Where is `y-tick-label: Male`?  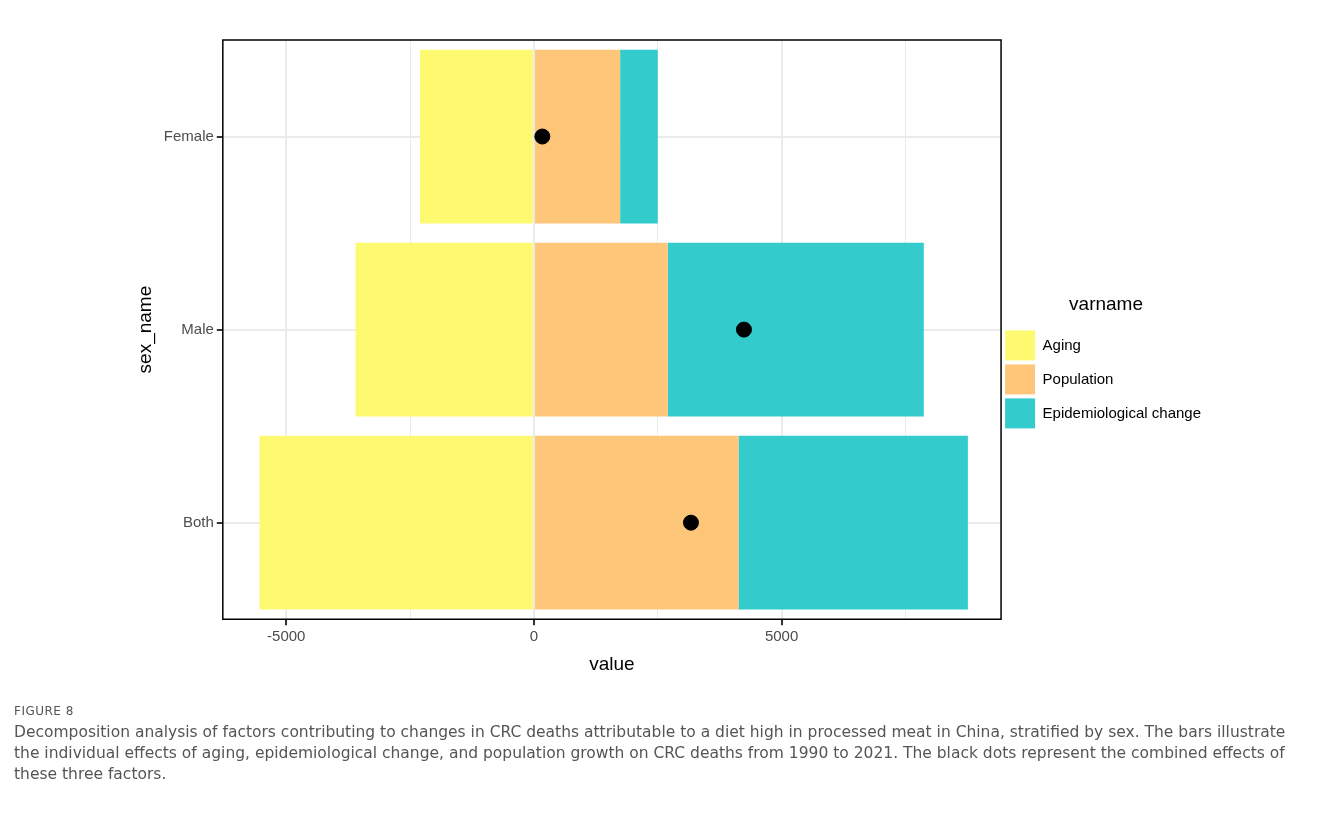 y-tick-label: Male is located at coordinates (197, 328).